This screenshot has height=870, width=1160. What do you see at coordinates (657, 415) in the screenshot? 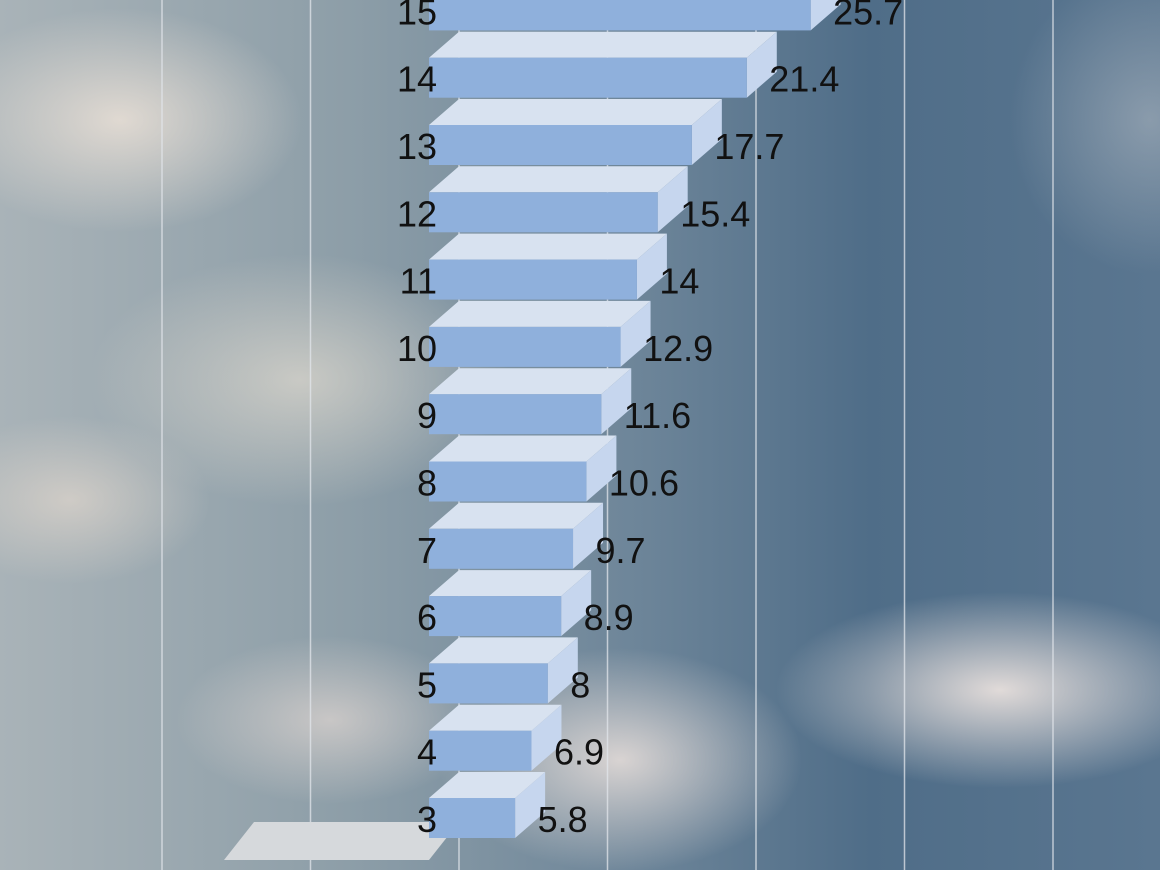
I see `value-label: 11.6` at bounding box center [657, 415].